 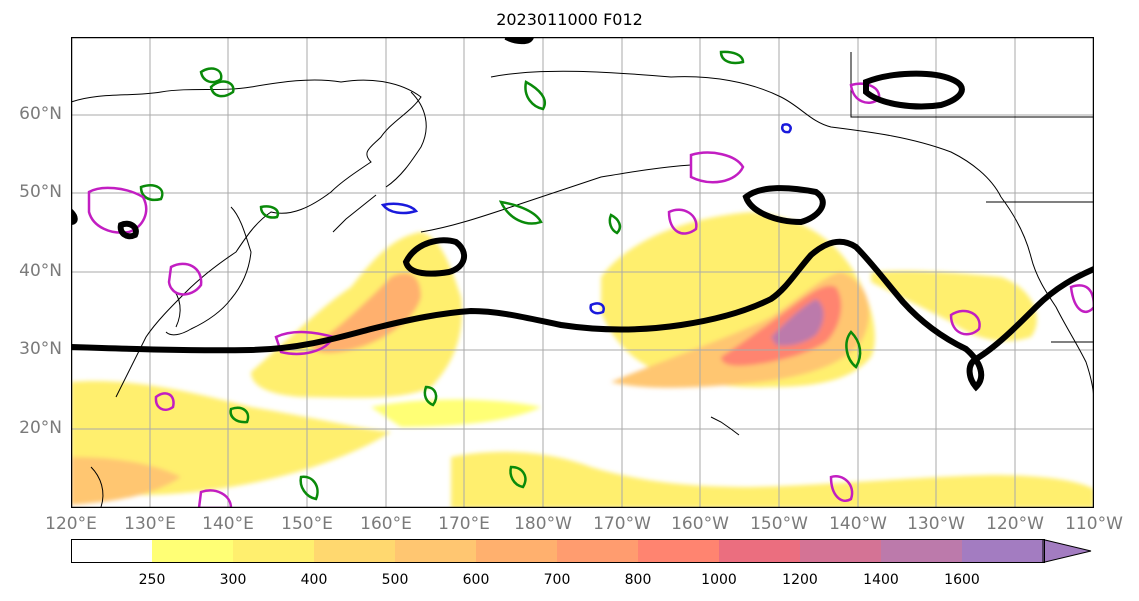 I want to click on lon-label-120W: 120°W, so click(x=1015, y=524).